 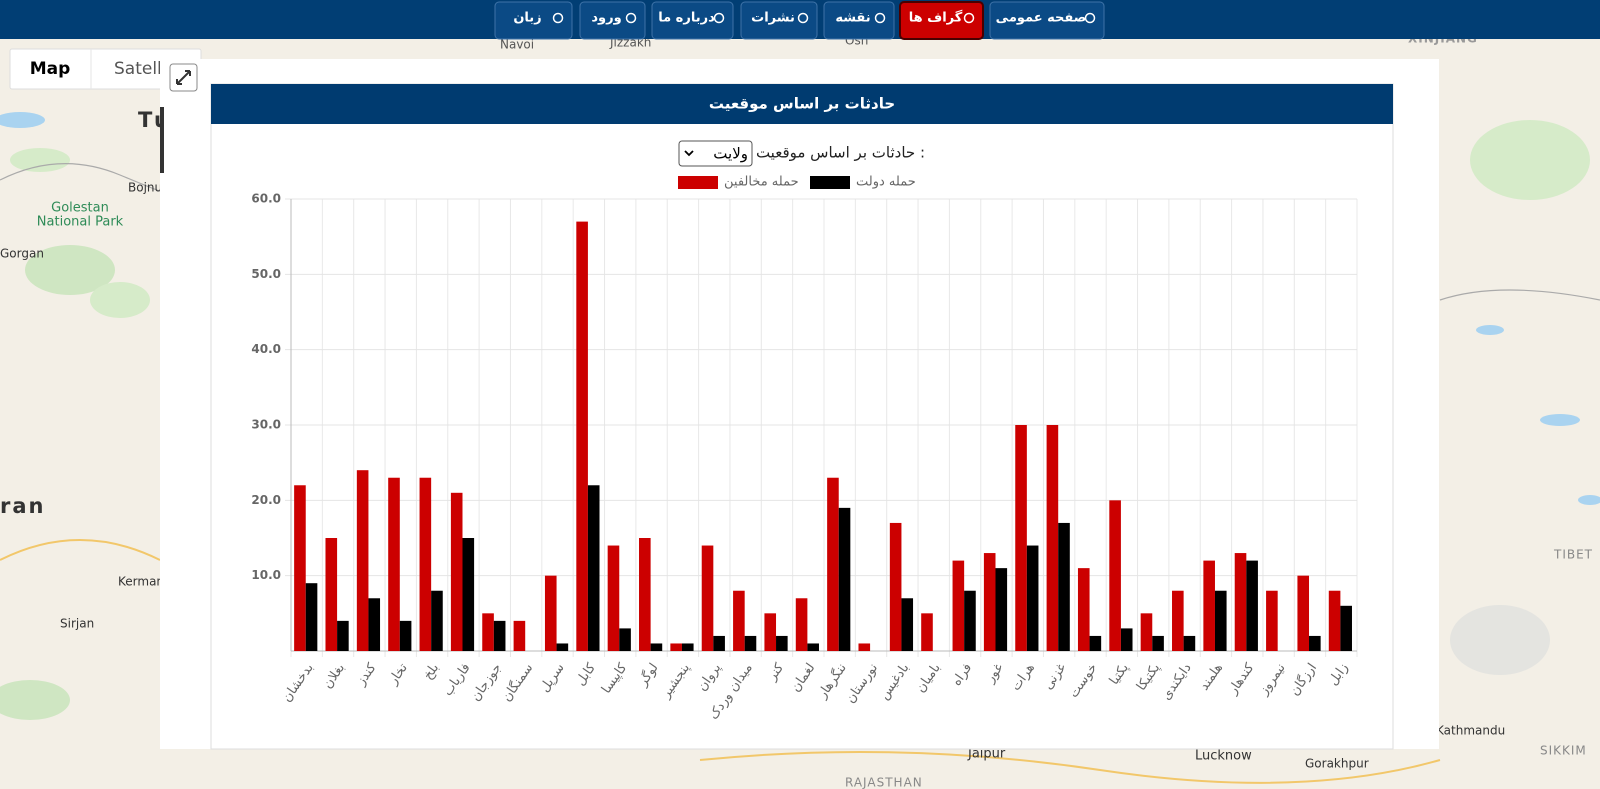 I want to click on map-label: Navoi, so click(x=517, y=45).